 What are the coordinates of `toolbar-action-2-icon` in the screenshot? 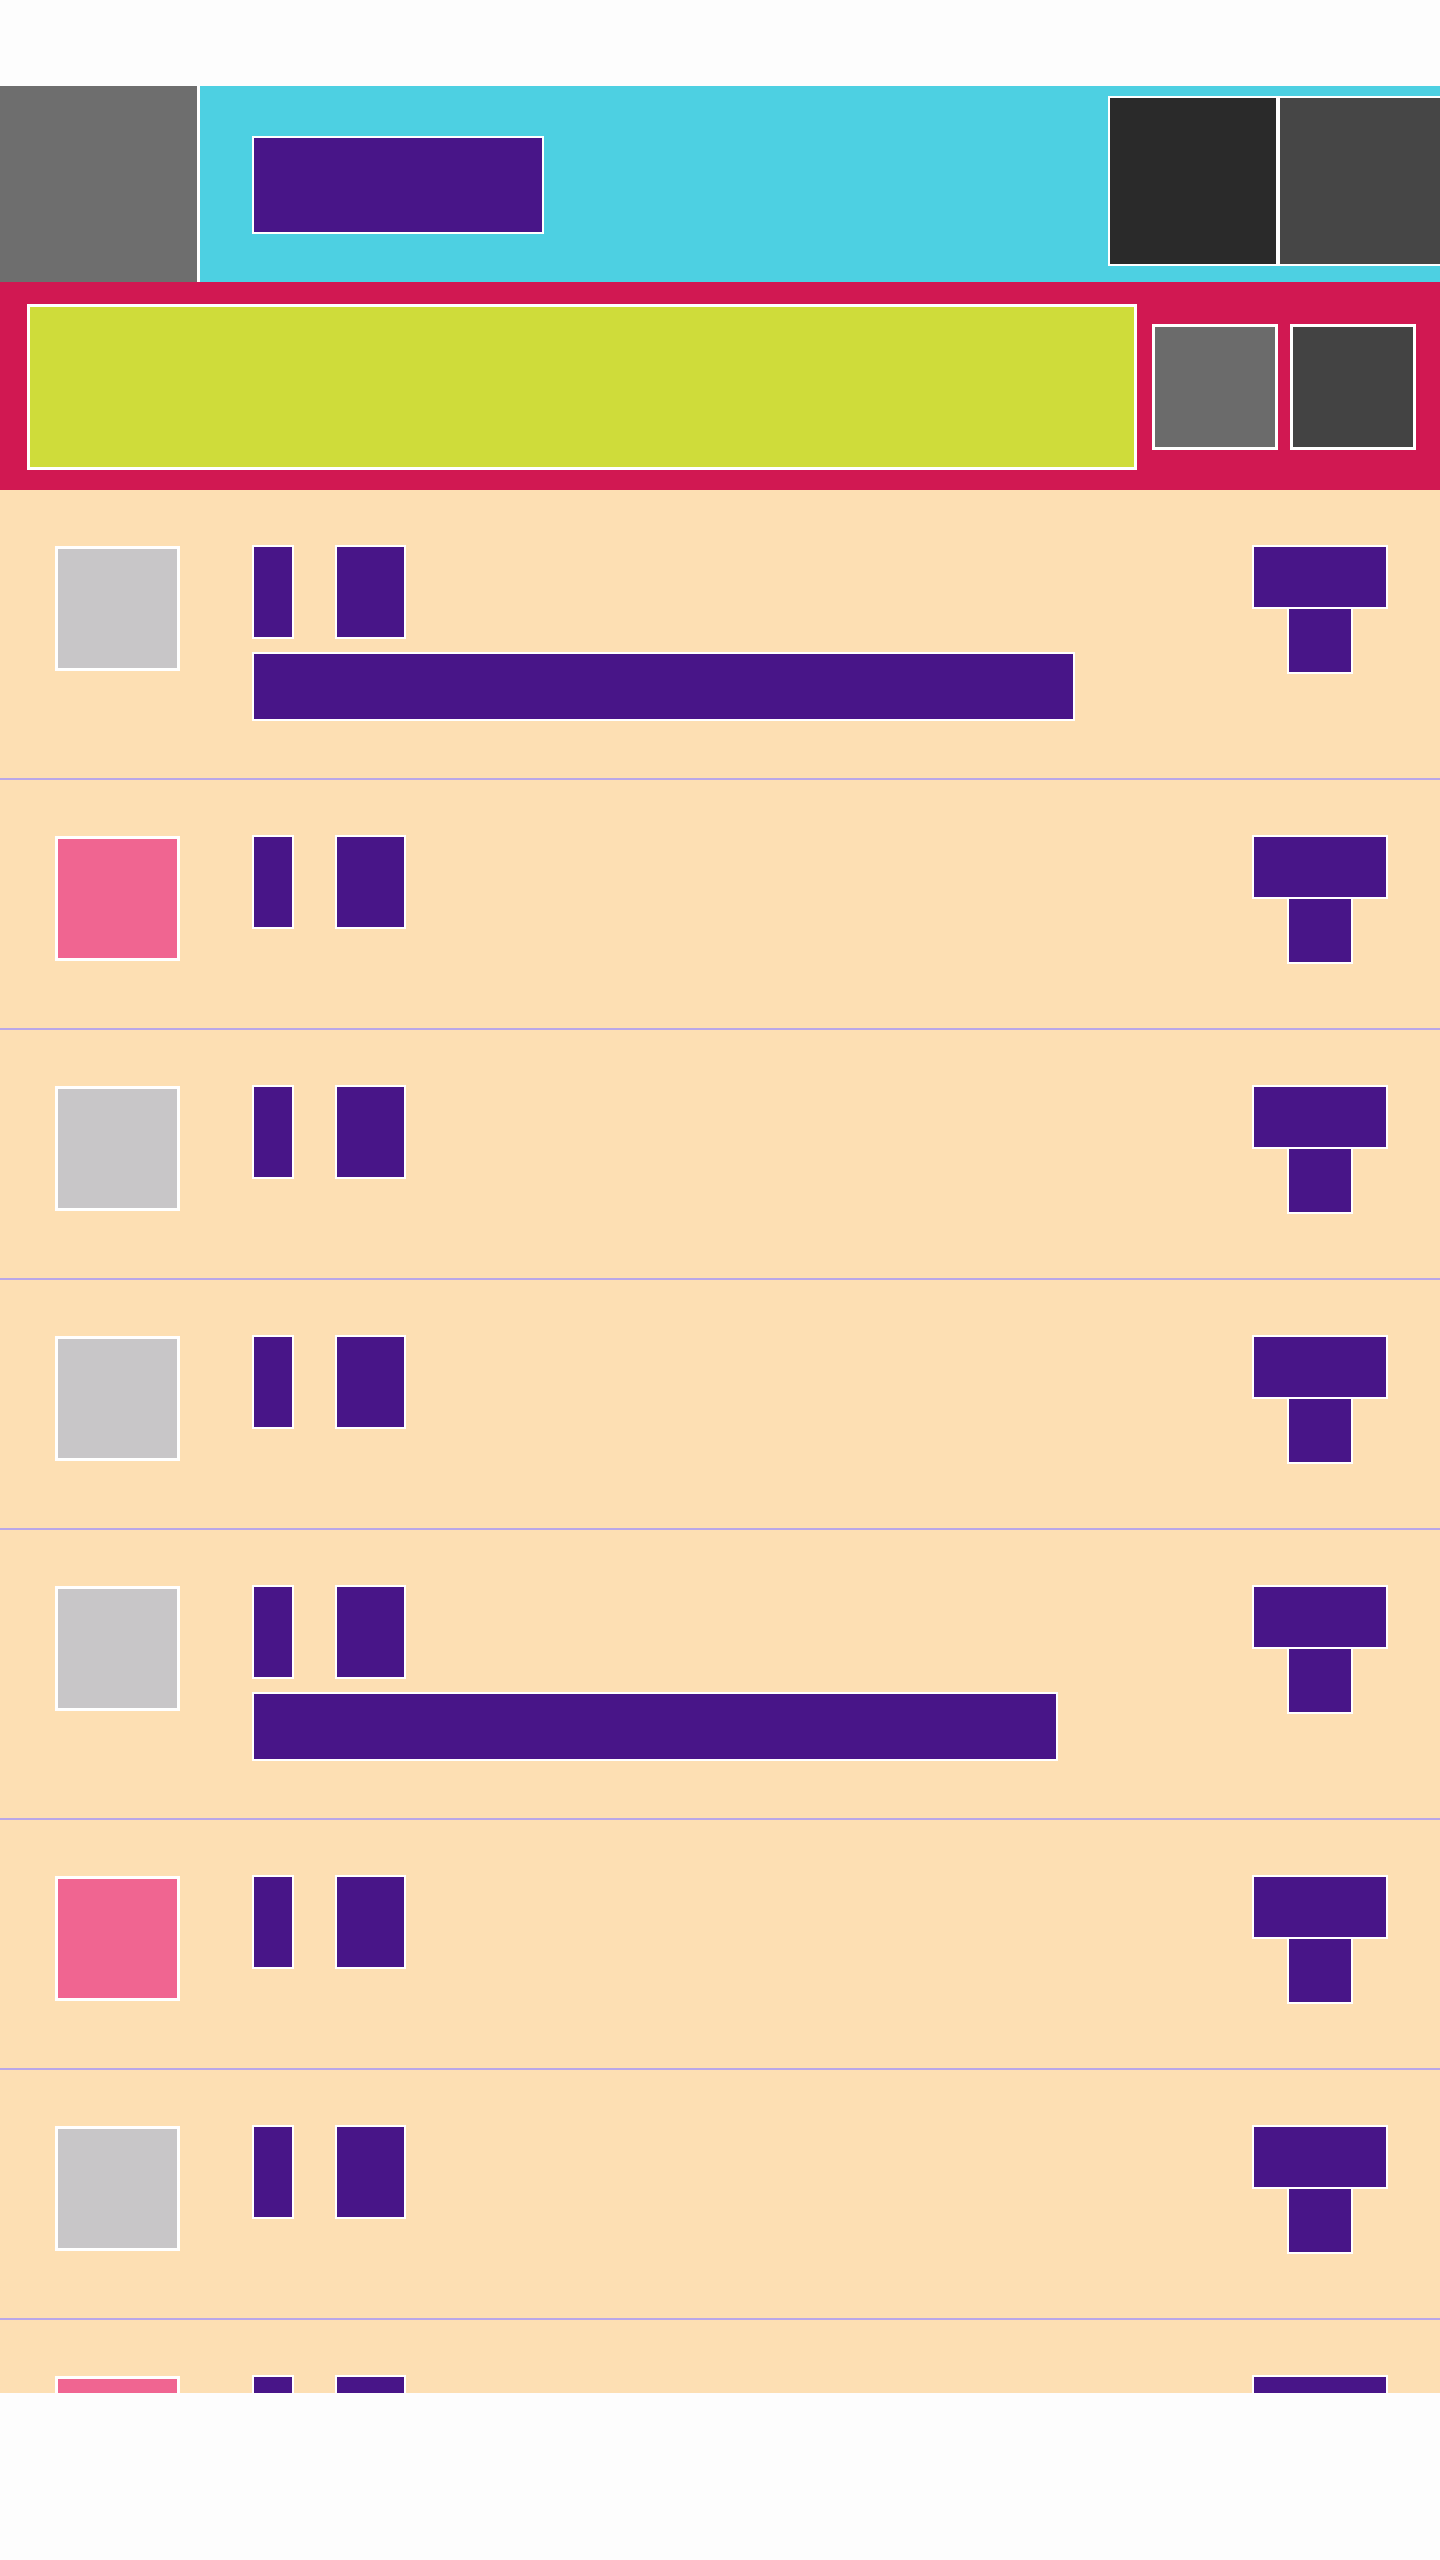 It's located at (1359, 181).